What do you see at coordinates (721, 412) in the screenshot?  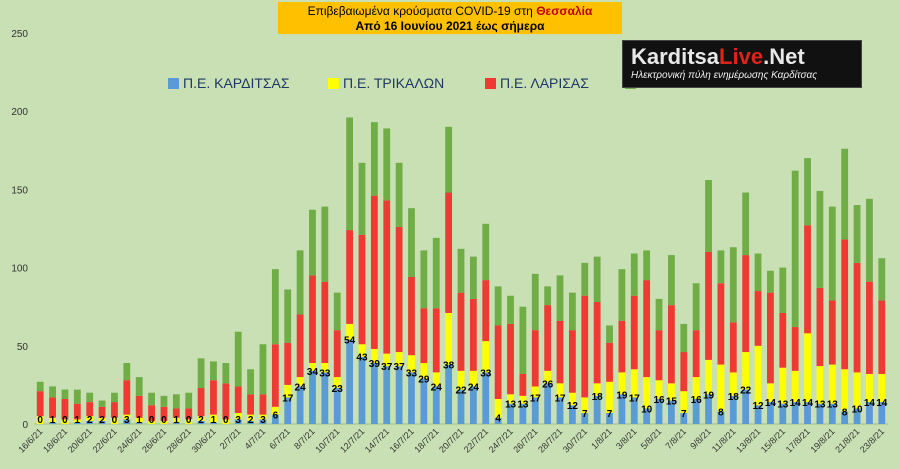 I see `data-label: 8` at bounding box center [721, 412].